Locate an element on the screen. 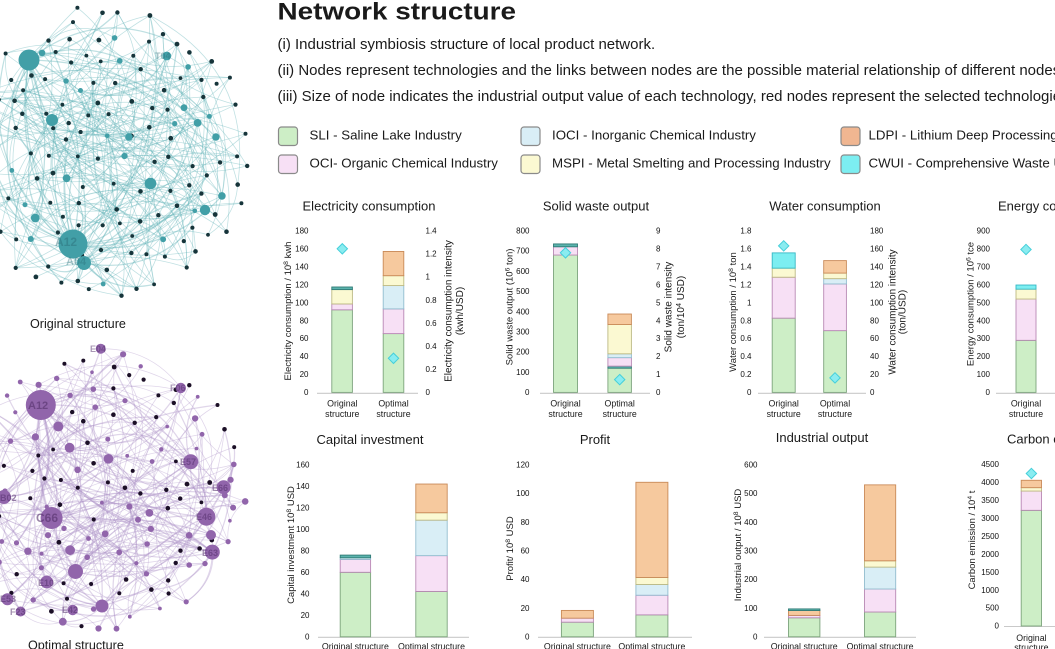 This screenshot has width=1055, height=649. svg-text: 400 is located at coordinates (523, 311).